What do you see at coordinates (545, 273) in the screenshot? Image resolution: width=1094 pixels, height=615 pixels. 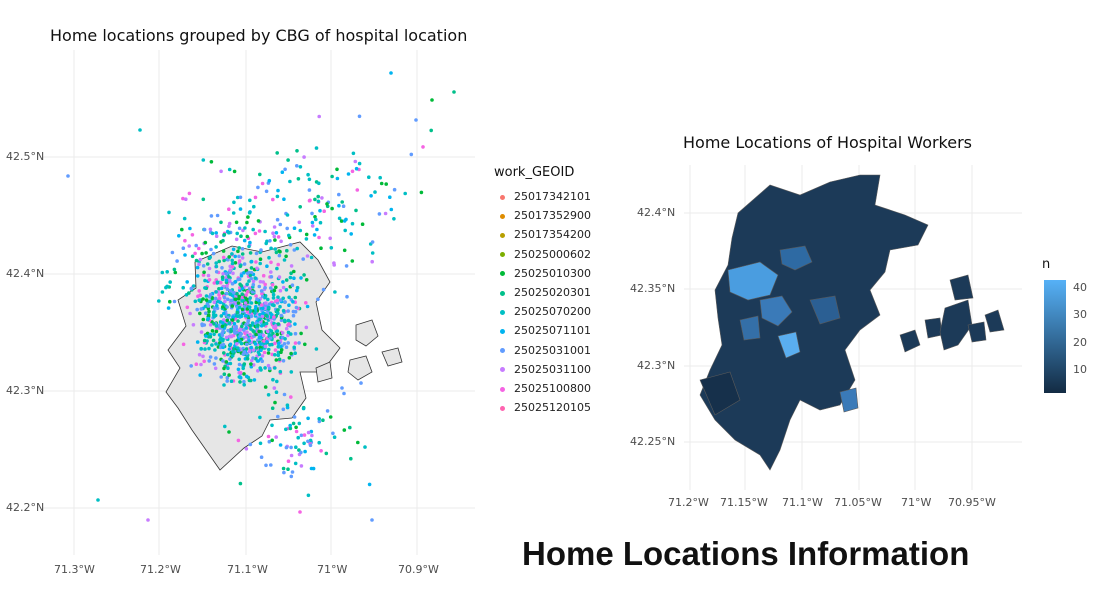 I see `legend-item-25025010300: 25025010300` at bounding box center [545, 273].